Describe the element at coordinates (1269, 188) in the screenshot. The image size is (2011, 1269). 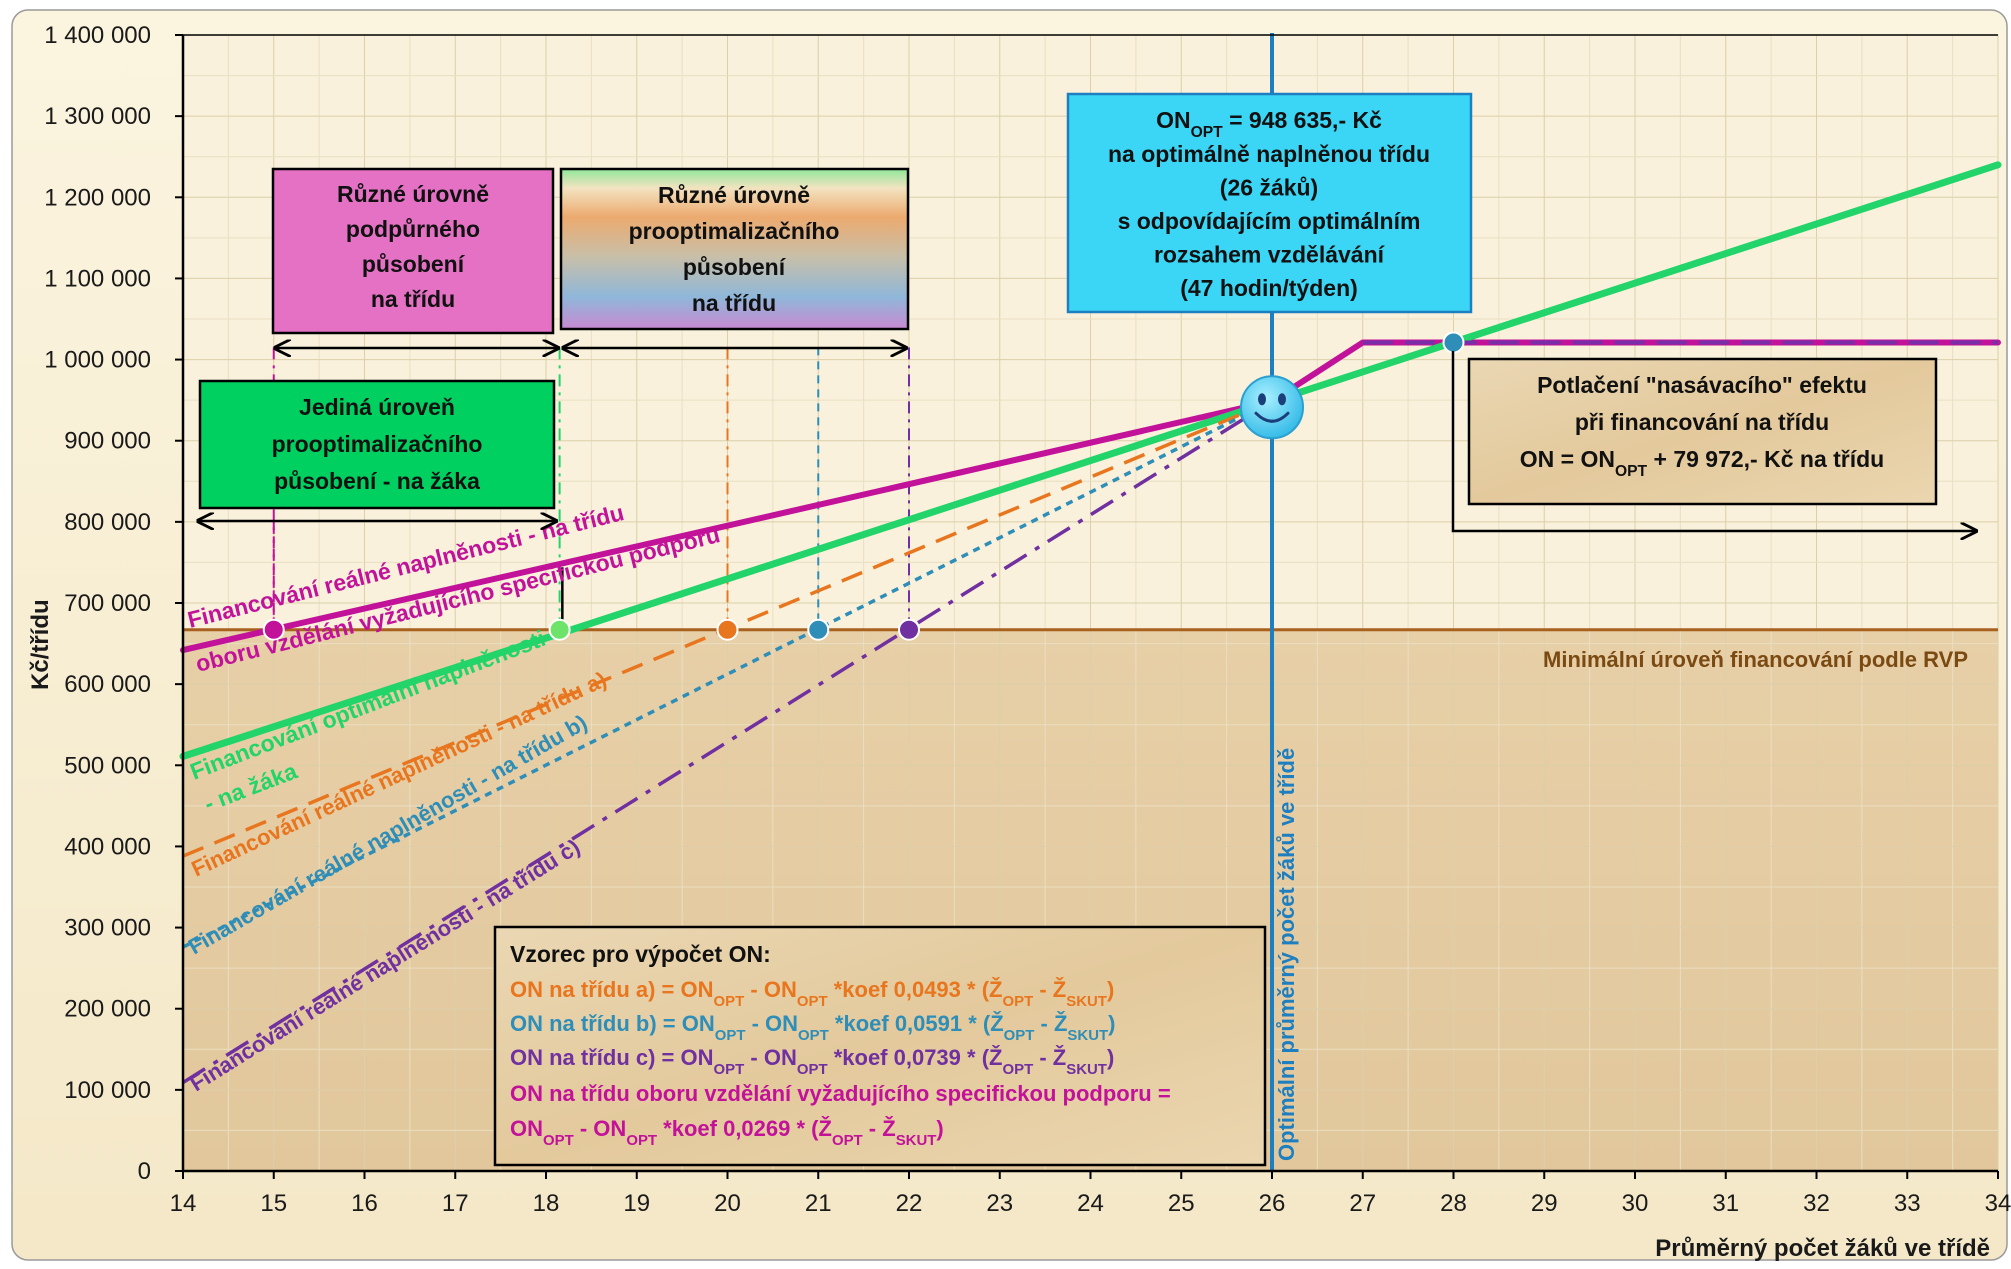
I see `box-optimum-text: (26 žáků)` at that location.